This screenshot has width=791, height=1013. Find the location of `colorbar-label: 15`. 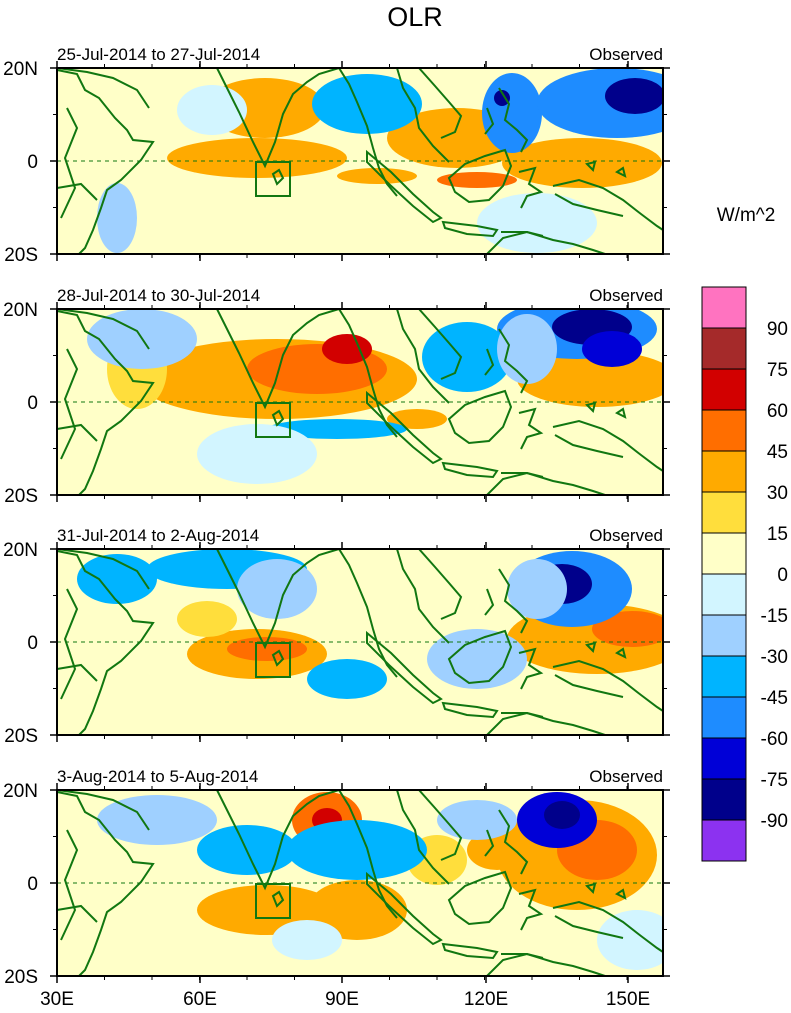

colorbar-label: 15 is located at coordinates (777, 534).